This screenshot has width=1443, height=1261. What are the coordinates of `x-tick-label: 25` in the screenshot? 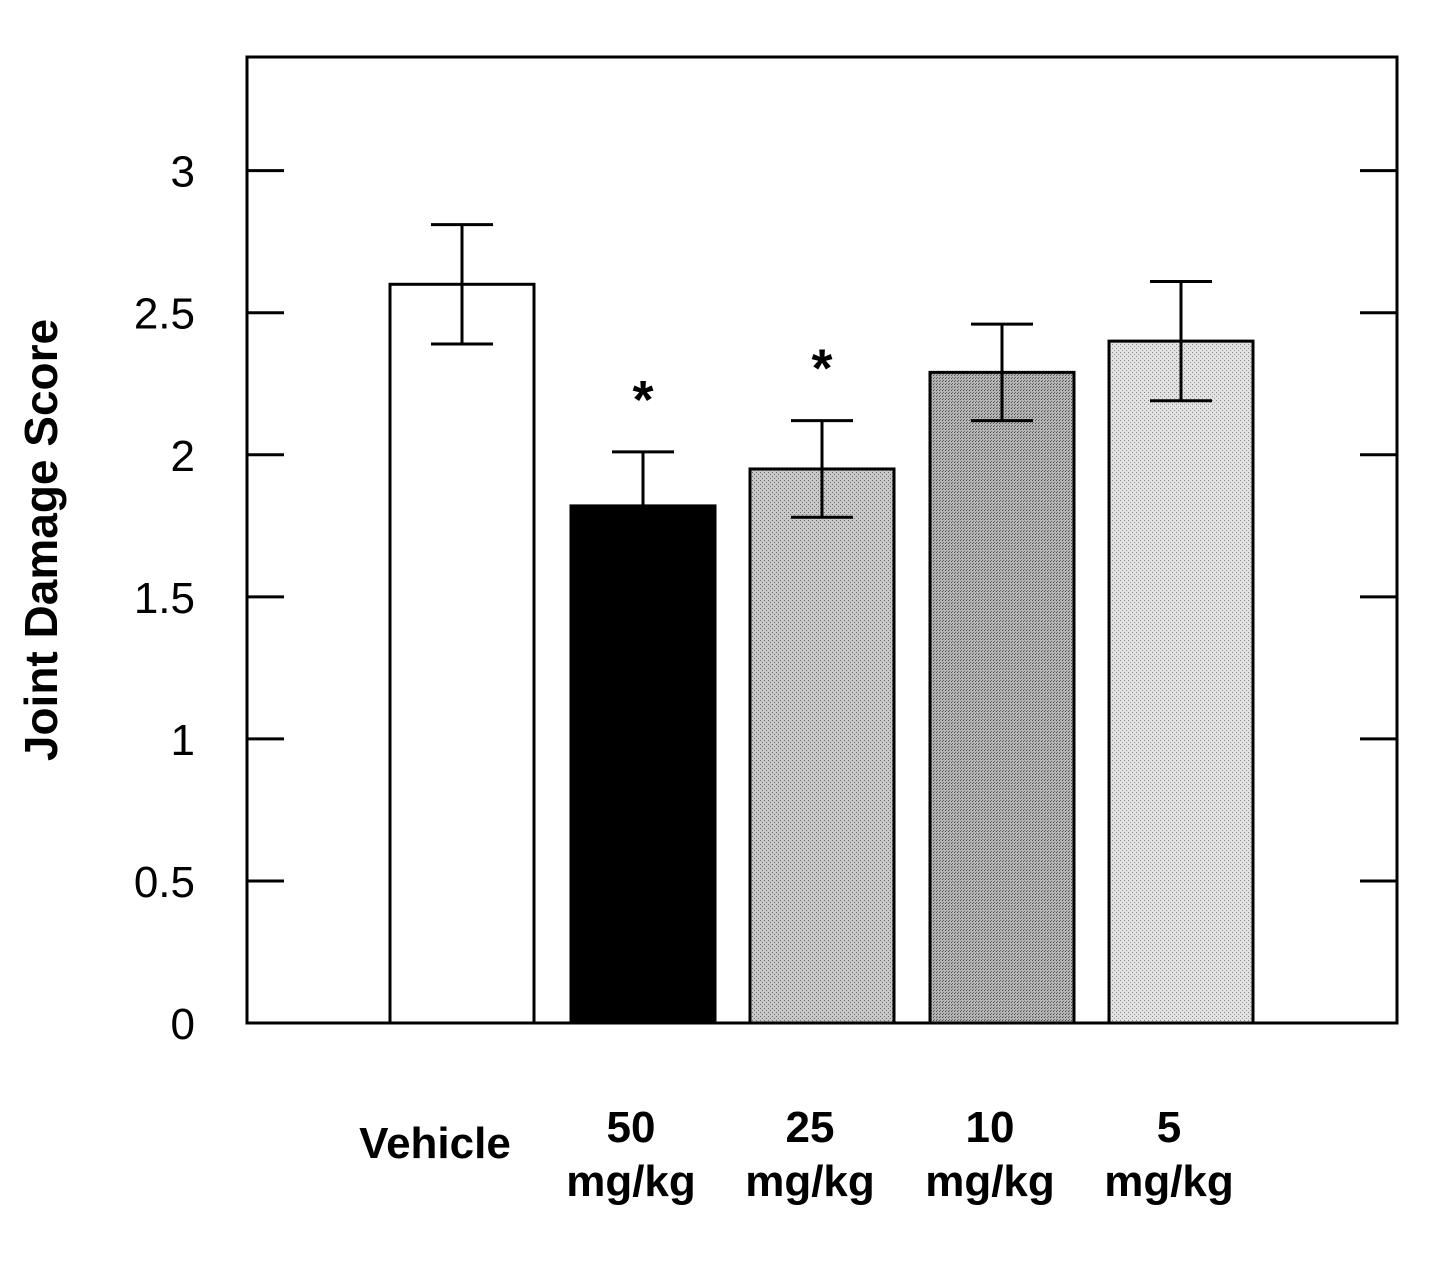 It's located at (810, 1127).